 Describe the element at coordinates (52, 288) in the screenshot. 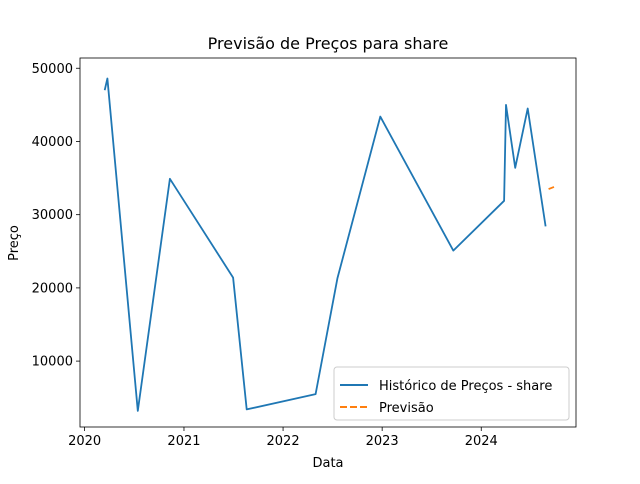

I see `y-tick-label: 20000` at that location.